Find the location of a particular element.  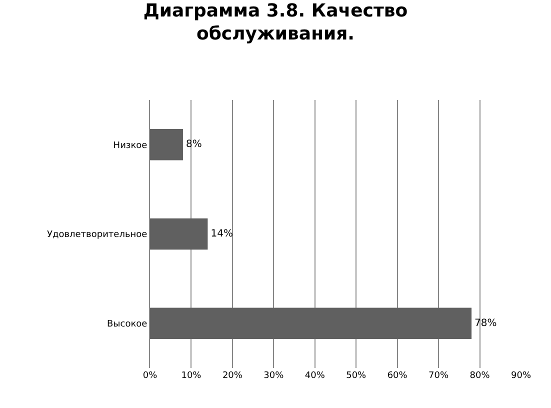

x-tick-label: 30% is located at coordinates (274, 376).